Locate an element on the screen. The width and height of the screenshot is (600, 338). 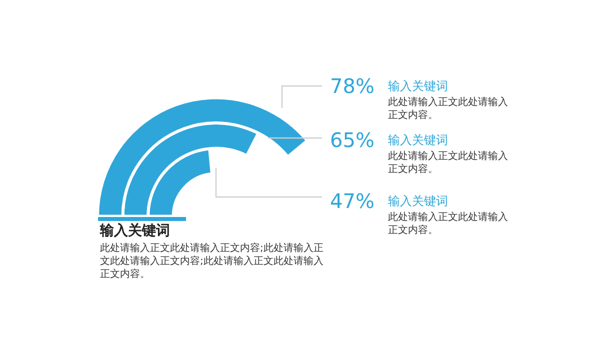
data-label: 78% is located at coordinates (352, 86).